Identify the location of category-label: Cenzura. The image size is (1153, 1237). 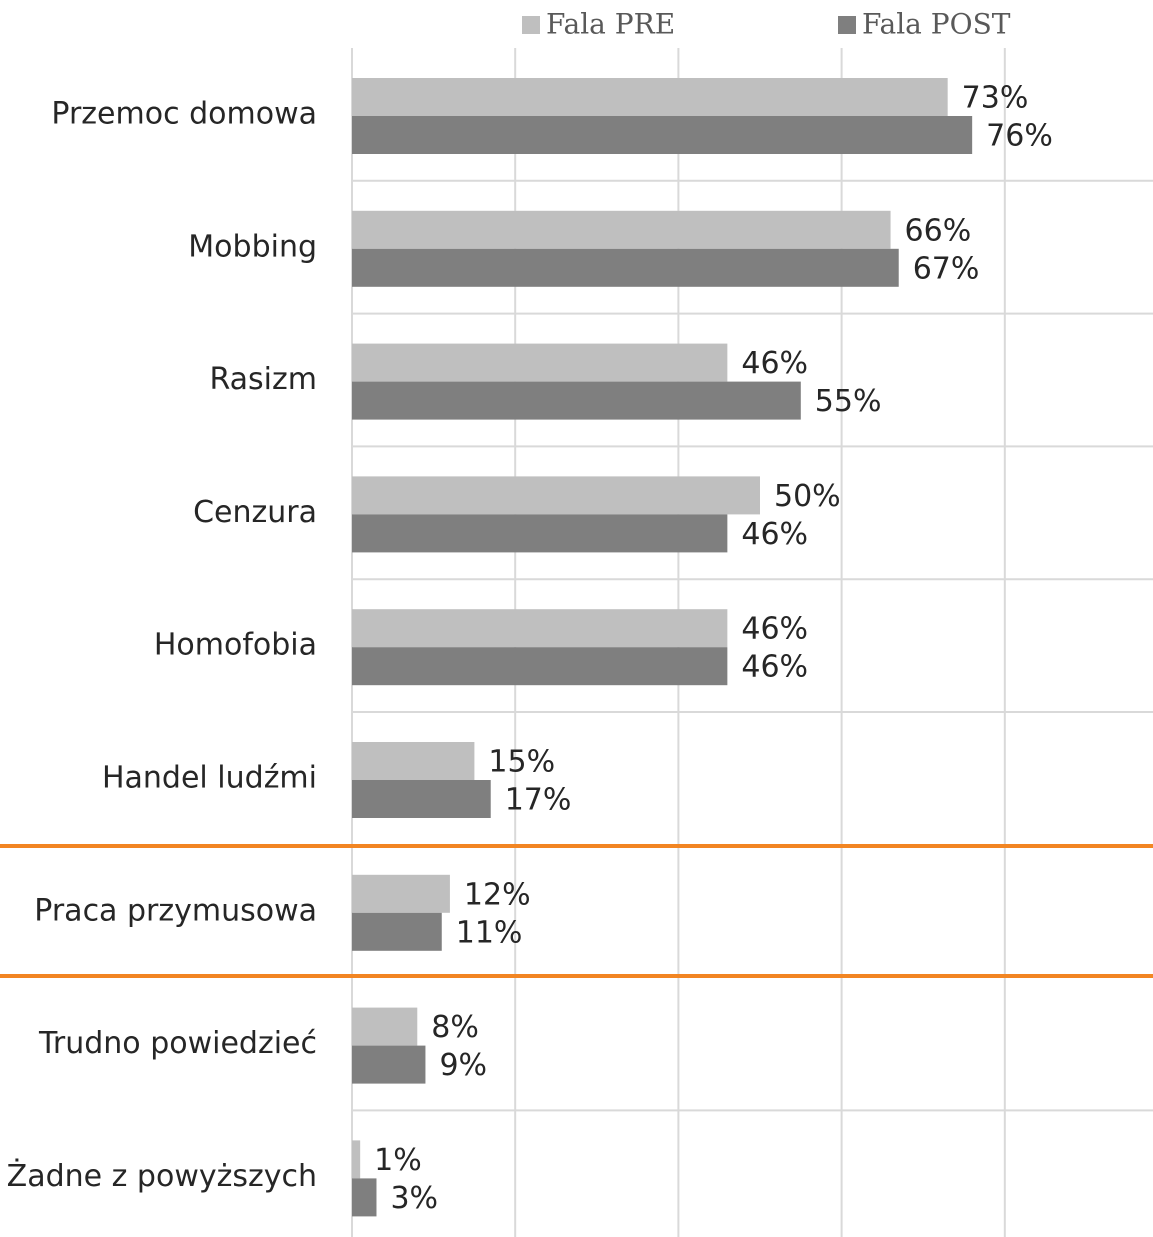
(255, 512).